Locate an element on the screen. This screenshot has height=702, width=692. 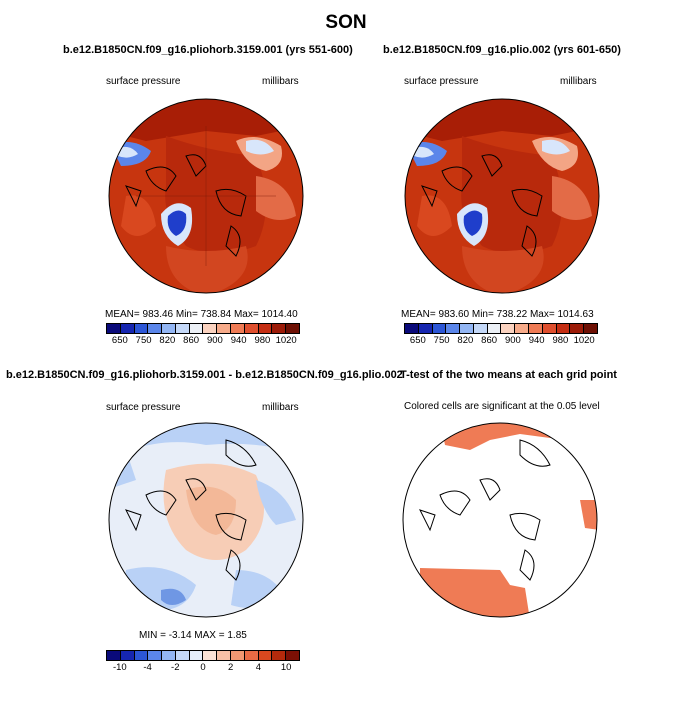
colorbar-tick-label: 0 is located at coordinates (203, 667).